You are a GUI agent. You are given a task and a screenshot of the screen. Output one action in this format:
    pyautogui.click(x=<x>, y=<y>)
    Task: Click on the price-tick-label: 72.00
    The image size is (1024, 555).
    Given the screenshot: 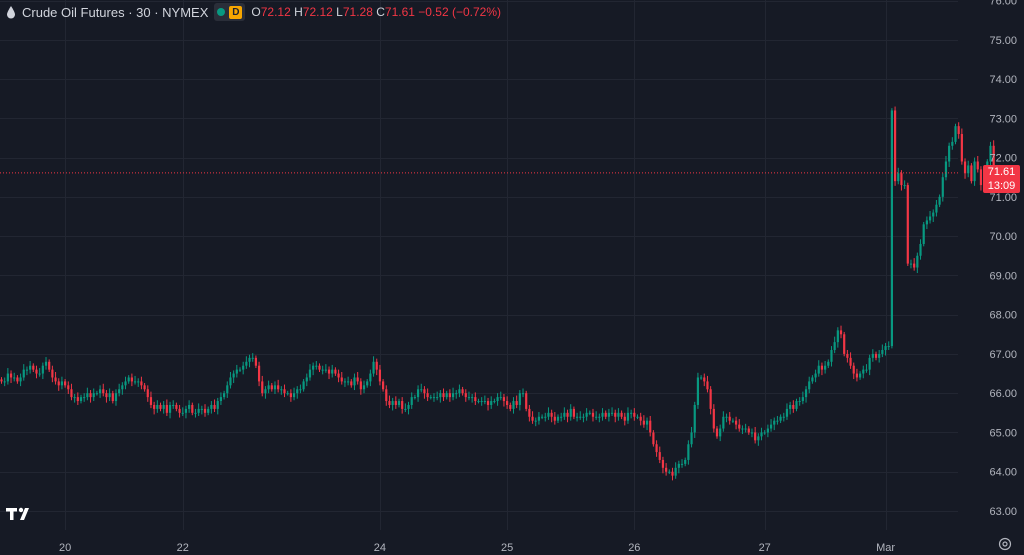 What is the action you would take?
    pyautogui.click(x=1003, y=159)
    